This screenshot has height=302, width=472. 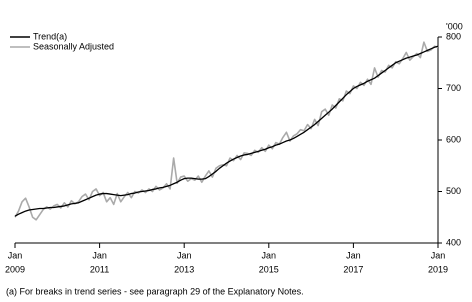 I want to click on y-tick-label: 700, so click(x=453, y=88).